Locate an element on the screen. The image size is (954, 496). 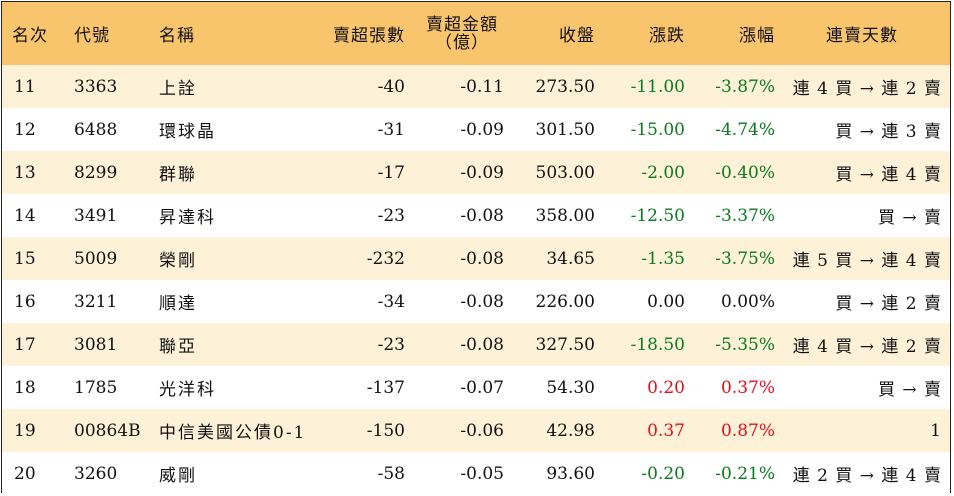
cell-close: 503.00 is located at coordinates (565, 172).